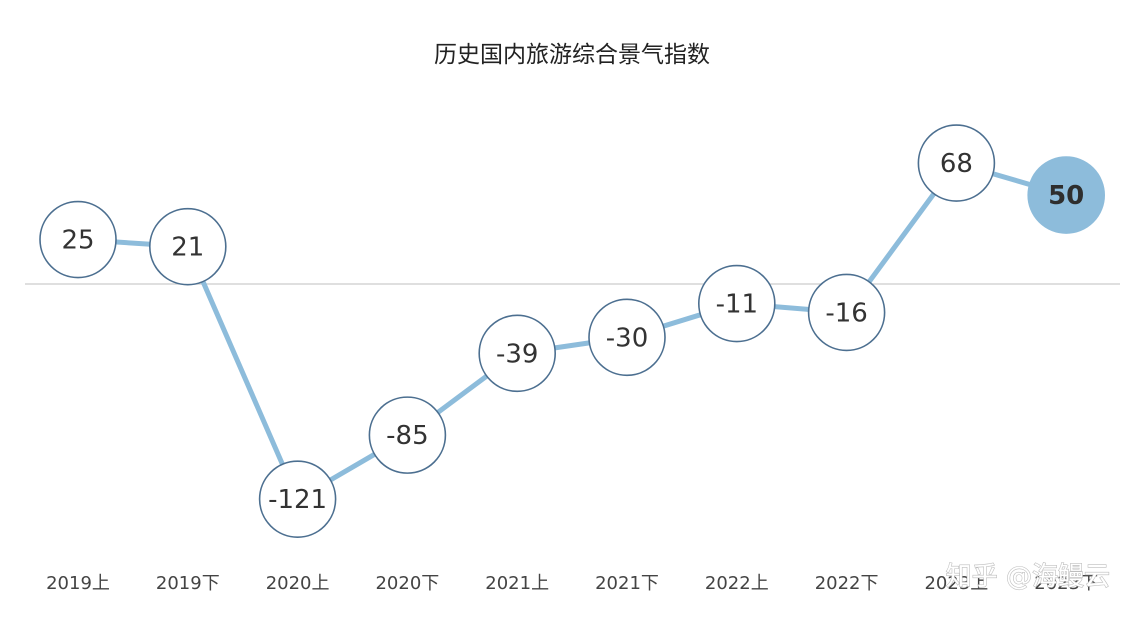  I want to click on x-tick-label: 2020上, so click(298, 583).